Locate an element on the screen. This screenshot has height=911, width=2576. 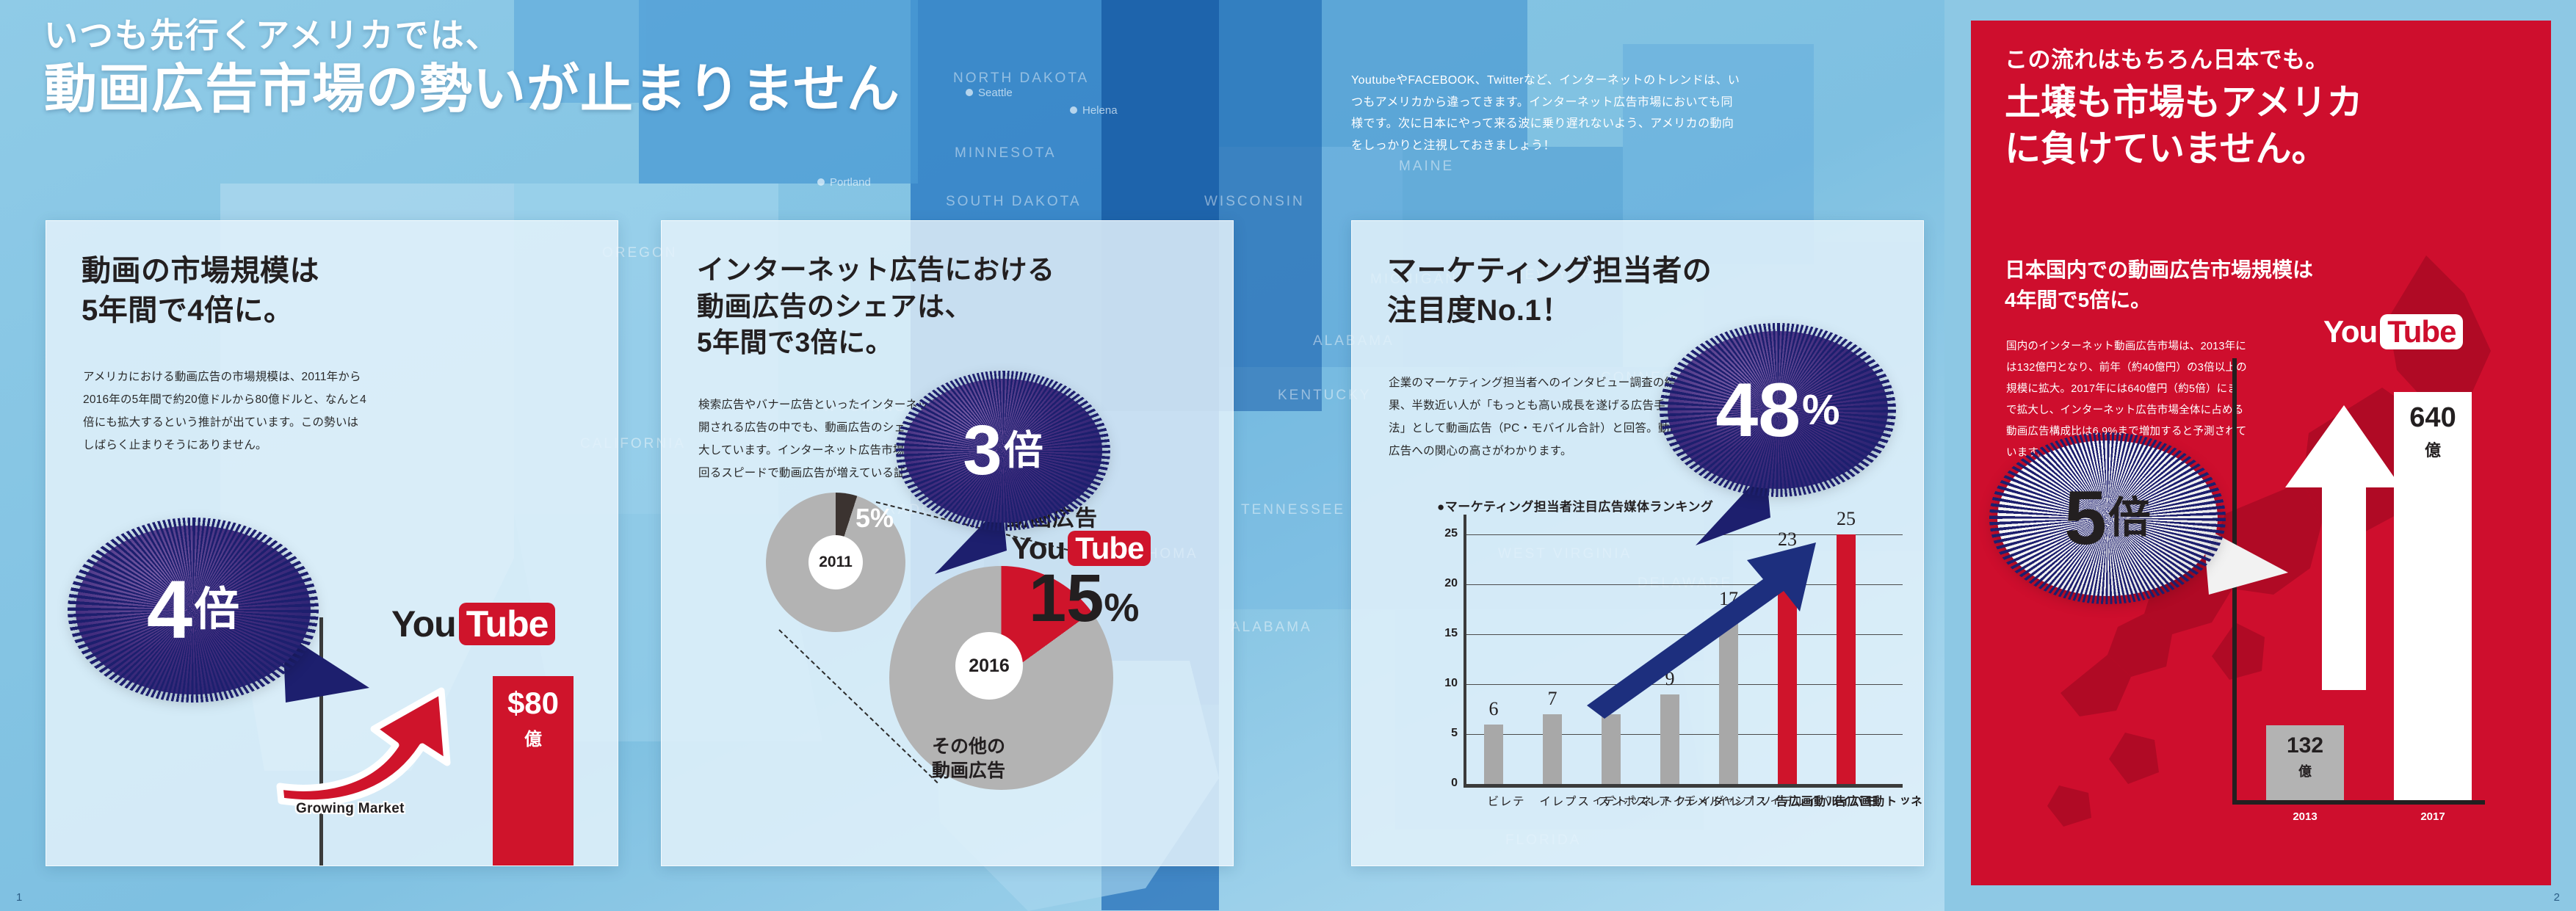
card3-bar-7-value: 25 is located at coordinates (1846, 518).